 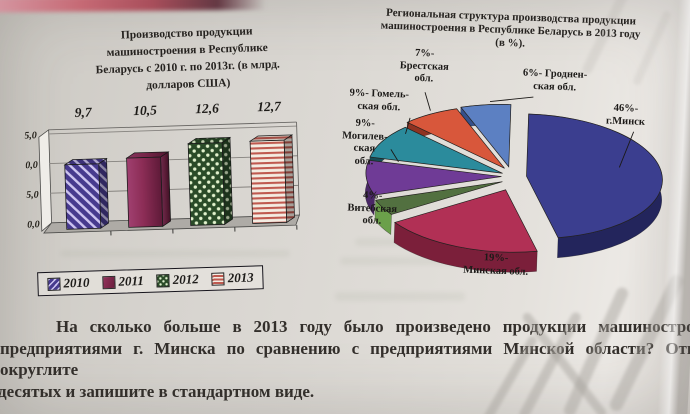 I want to click on bar-chart-legend: 2010 2011 2012 2013, so click(x=151, y=281).